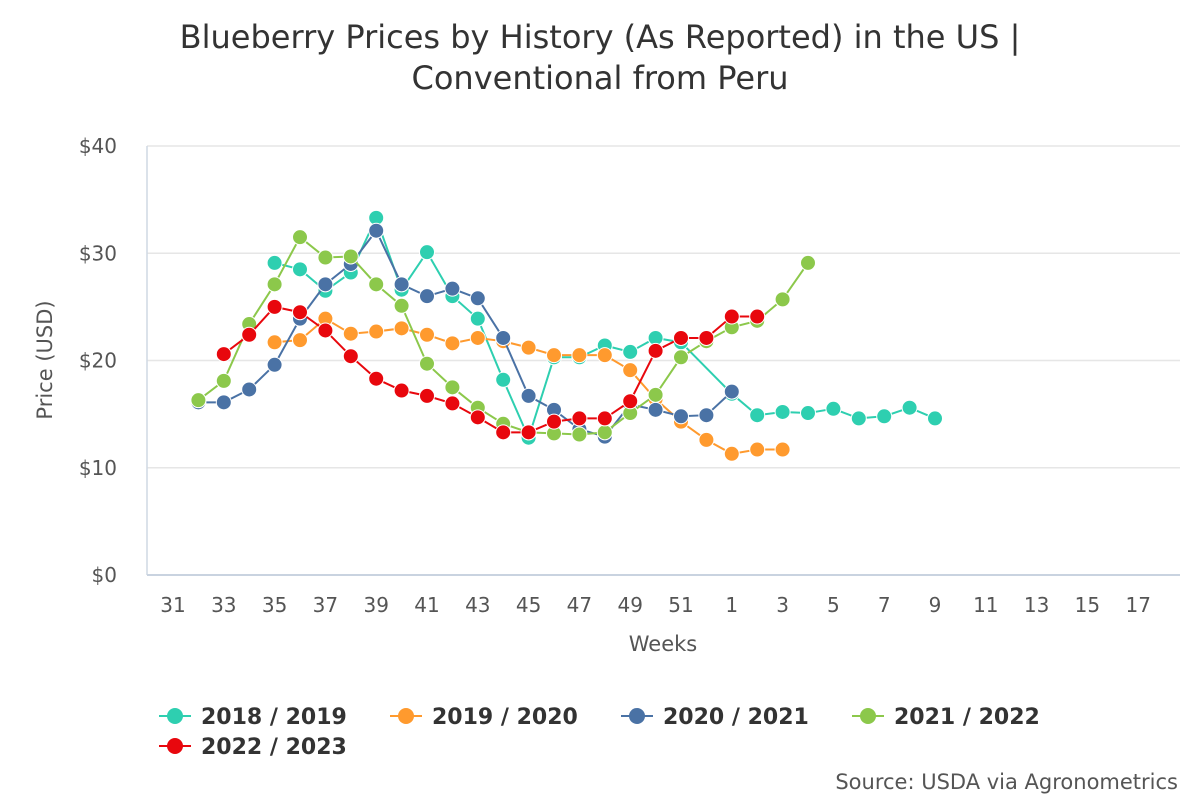 The height and width of the screenshot is (800, 1200). Describe the element at coordinates (484, 717) in the screenshot. I see `legend-item: 2019 / 2020` at that location.